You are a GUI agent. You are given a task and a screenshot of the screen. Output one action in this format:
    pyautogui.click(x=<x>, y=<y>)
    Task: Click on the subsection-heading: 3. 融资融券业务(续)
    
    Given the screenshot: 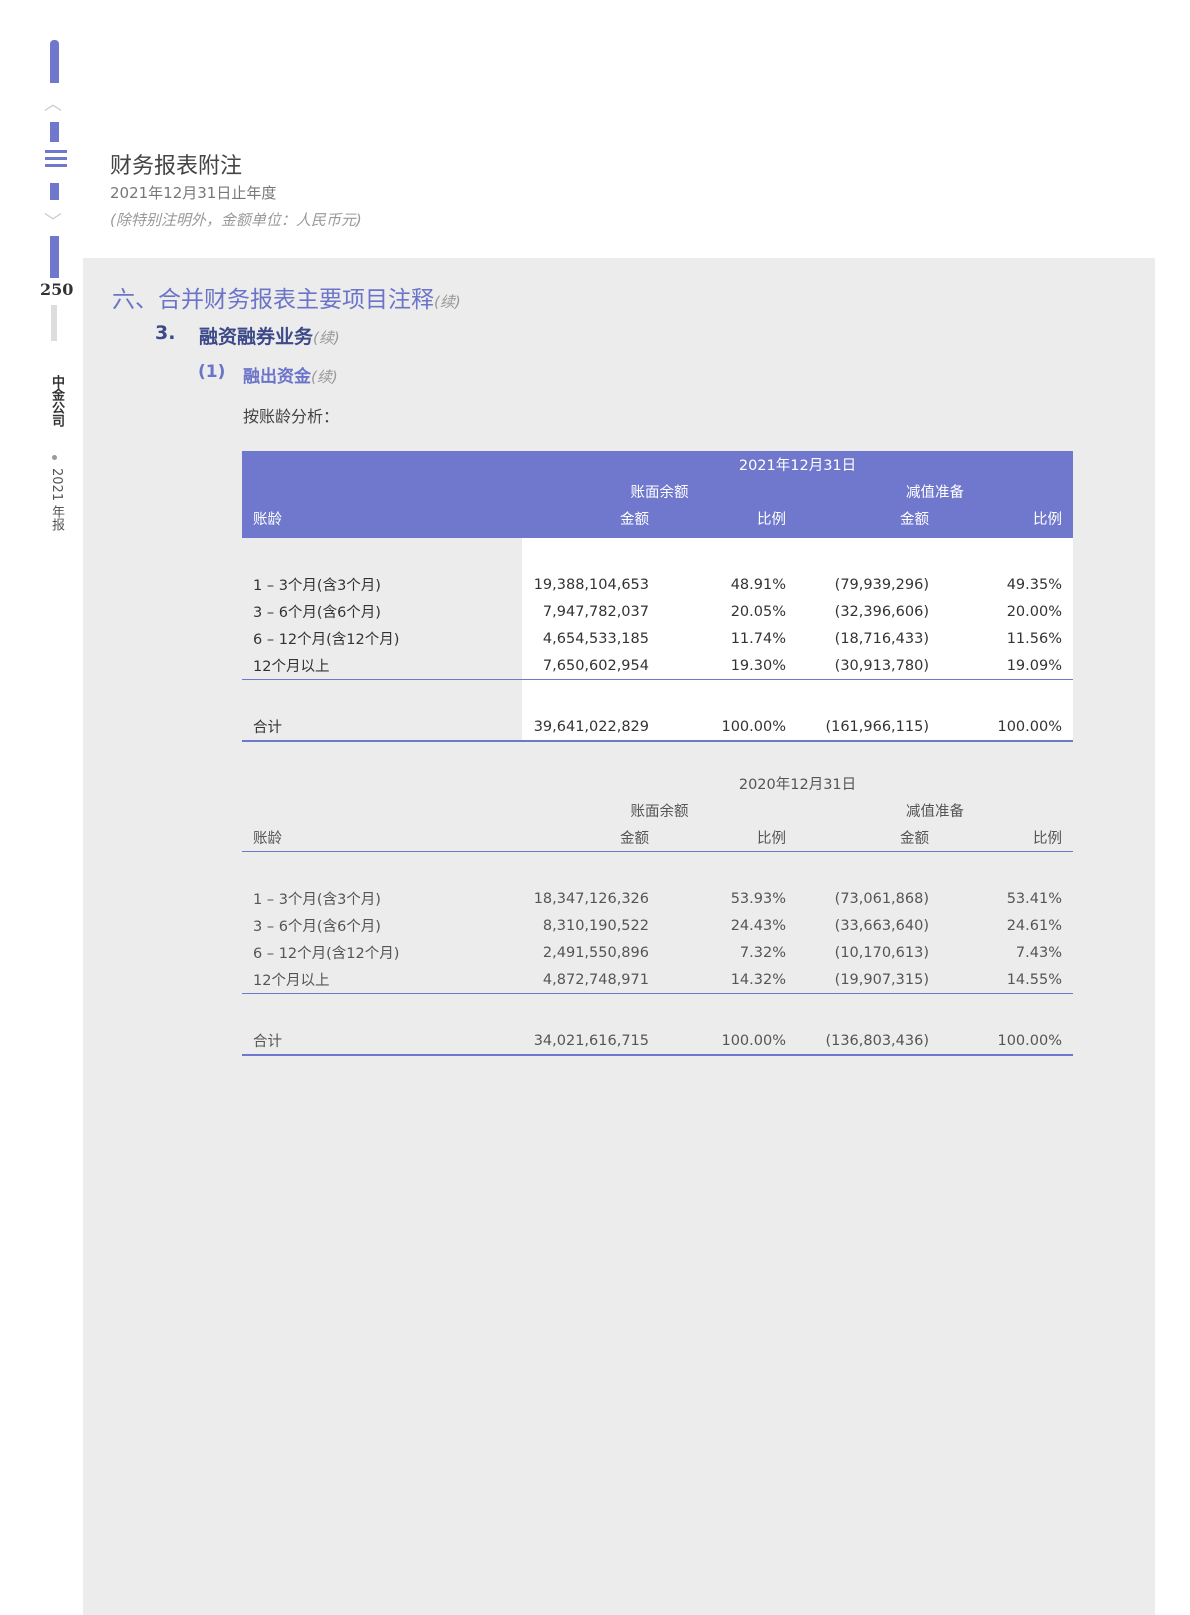 What is the action you would take?
    pyautogui.click(x=247, y=335)
    